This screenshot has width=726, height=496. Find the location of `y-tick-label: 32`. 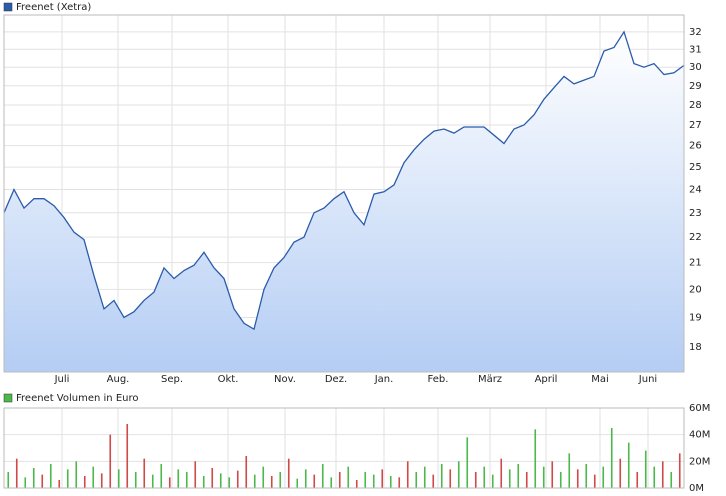

y-tick-label: 32 is located at coordinates (695, 32).